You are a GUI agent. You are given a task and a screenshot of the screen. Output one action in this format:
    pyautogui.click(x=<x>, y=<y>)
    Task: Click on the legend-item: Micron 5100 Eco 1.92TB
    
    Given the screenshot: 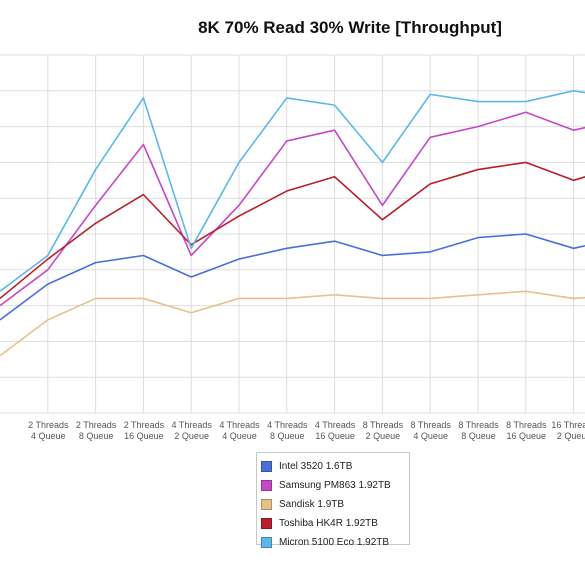 What is the action you would take?
    pyautogui.click(x=335, y=542)
    